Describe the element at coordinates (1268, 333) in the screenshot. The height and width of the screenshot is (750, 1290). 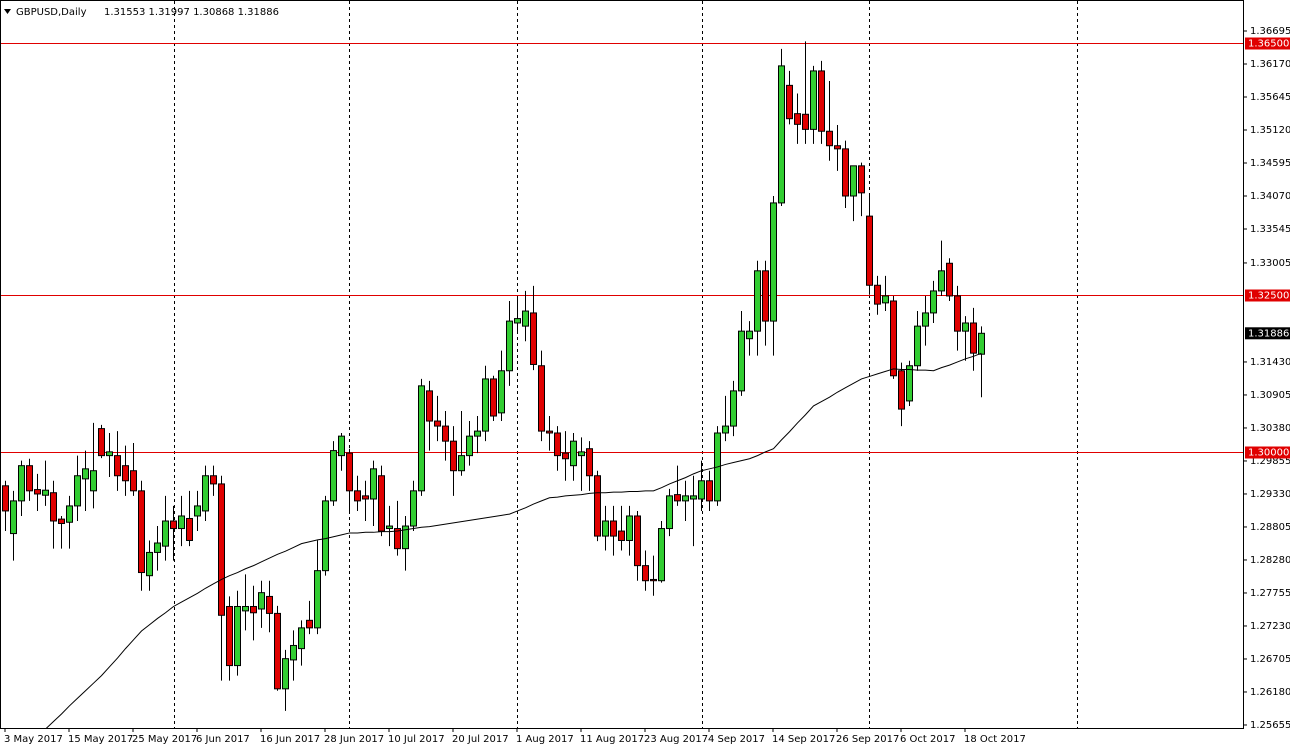
I see `last-price-label: 1.31886` at that location.